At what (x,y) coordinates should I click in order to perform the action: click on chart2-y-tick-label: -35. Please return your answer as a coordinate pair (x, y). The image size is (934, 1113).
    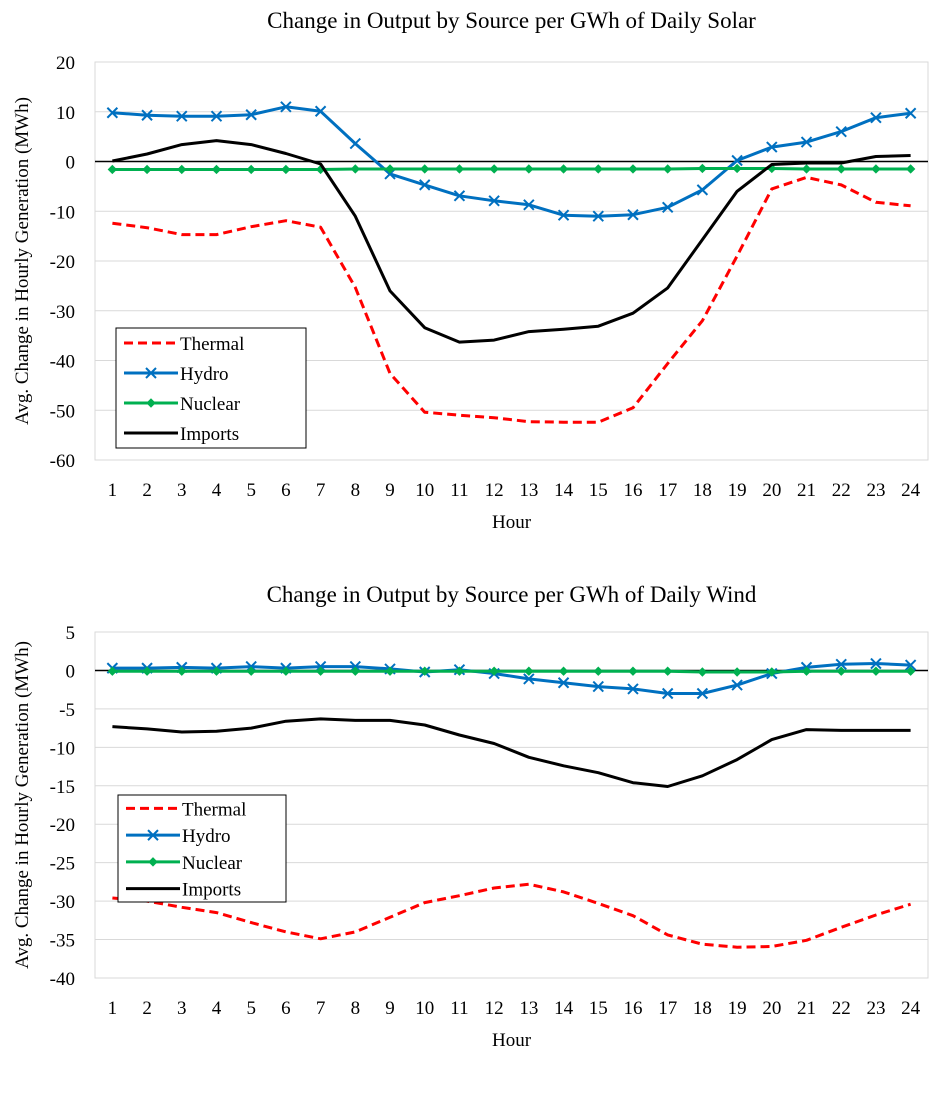
    Looking at the image, I should click on (62, 941).